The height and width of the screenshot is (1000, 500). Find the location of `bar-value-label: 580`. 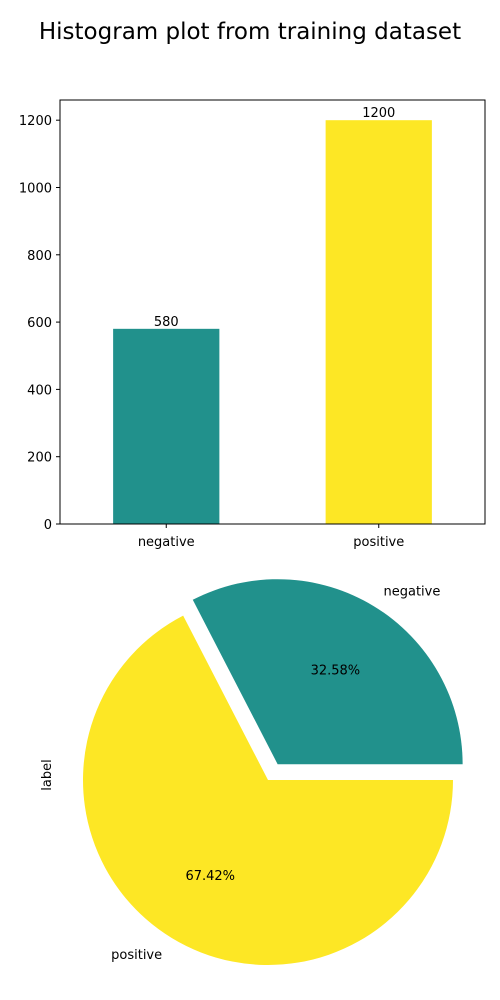

bar-value-label: 580 is located at coordinates (166, 322).